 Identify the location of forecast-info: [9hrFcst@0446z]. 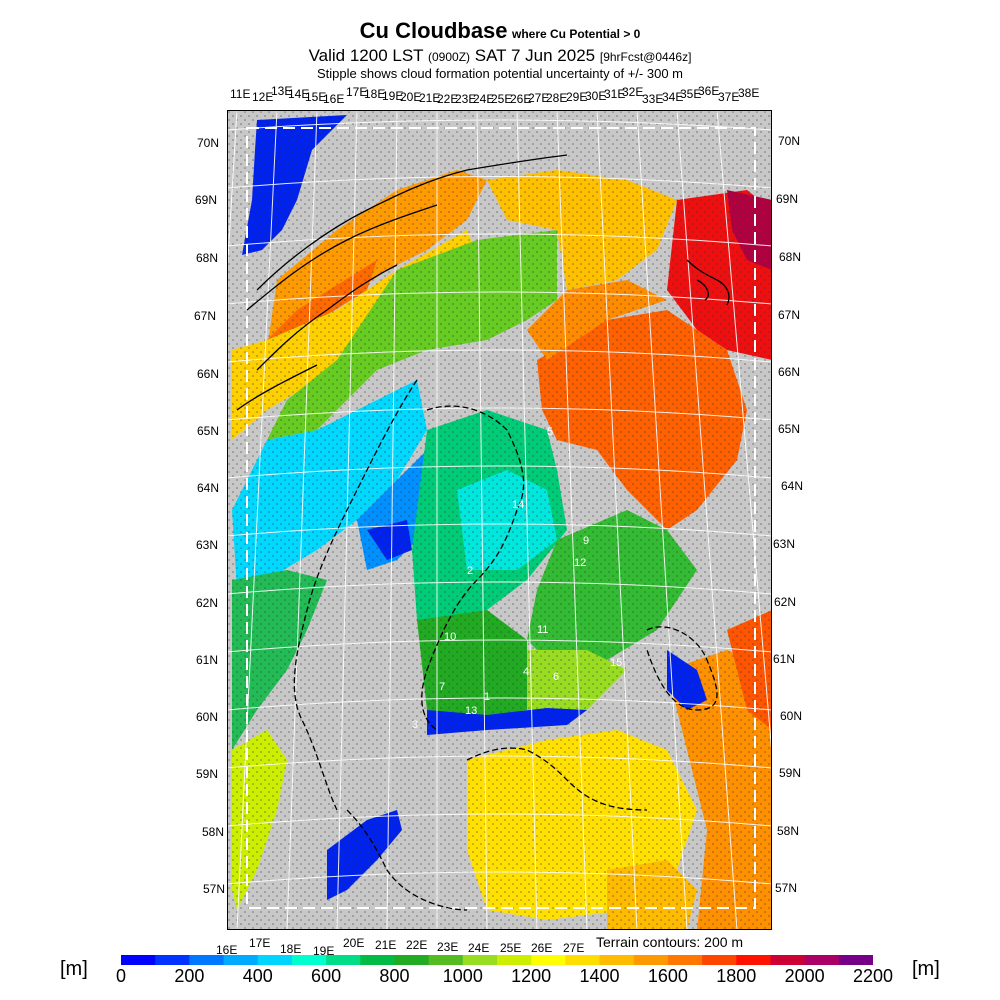
(645, 57).